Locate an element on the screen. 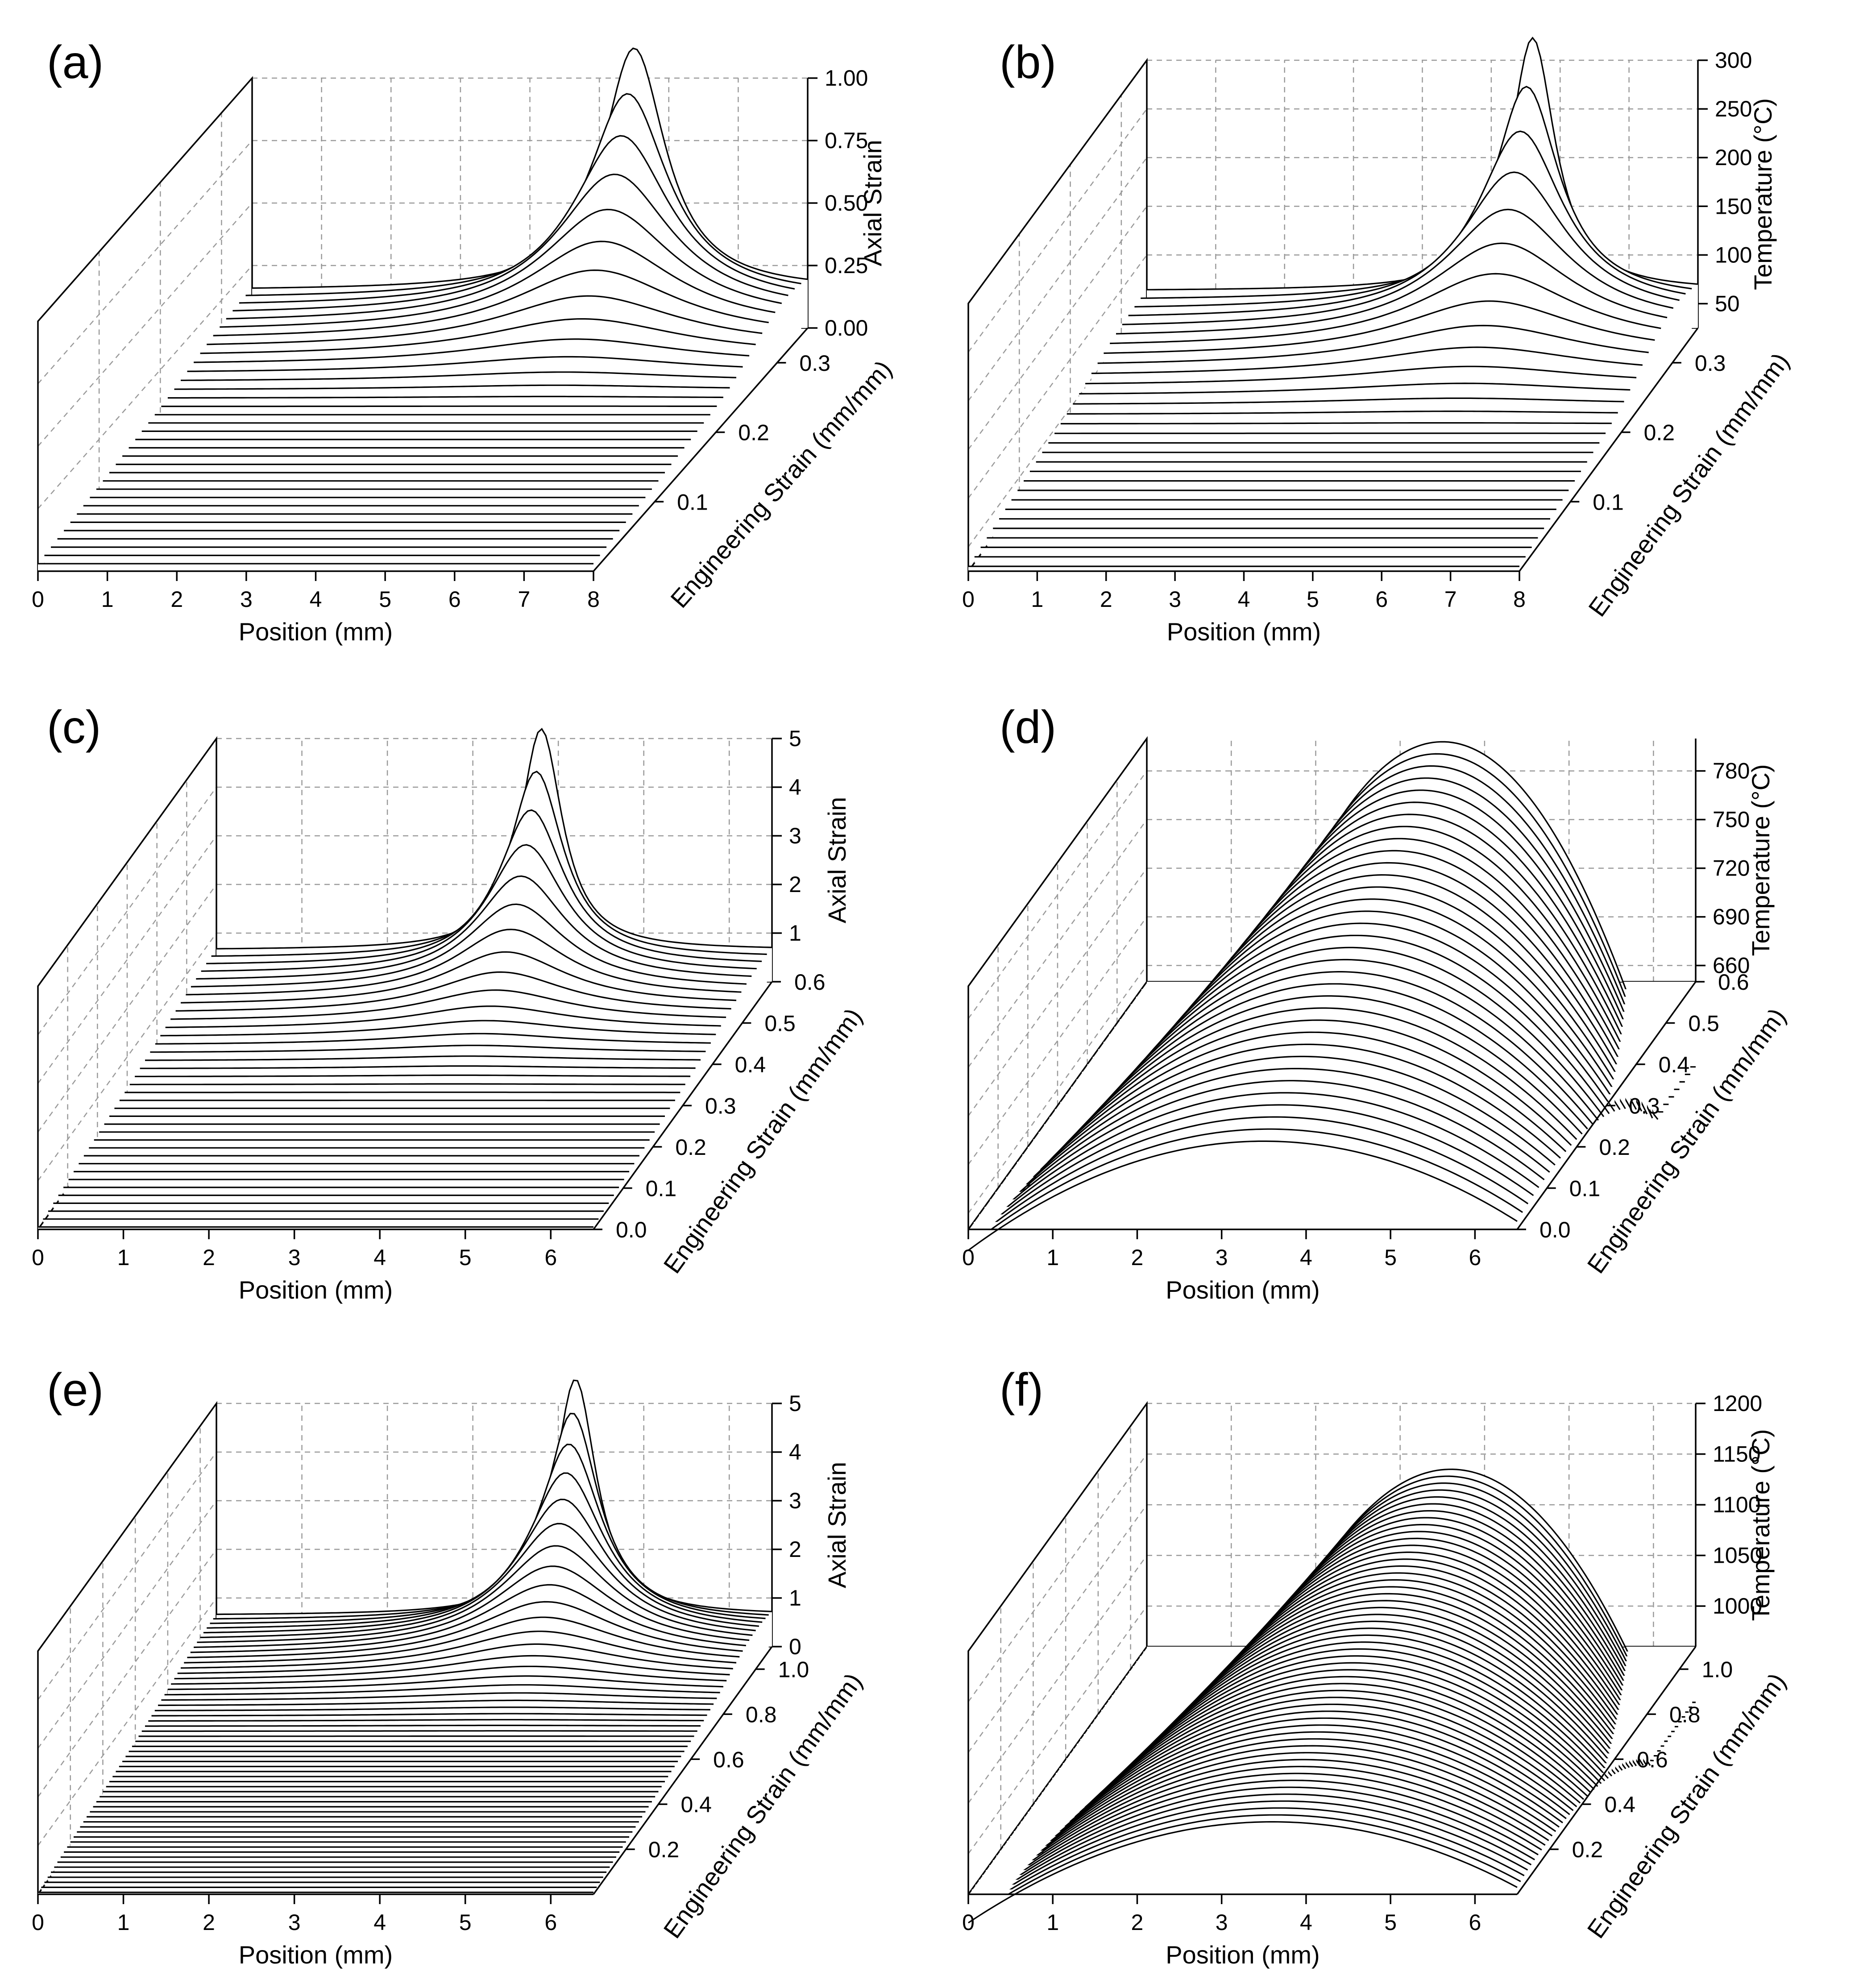  z-tick-label: 3 is located at coordinates (795, 1500).